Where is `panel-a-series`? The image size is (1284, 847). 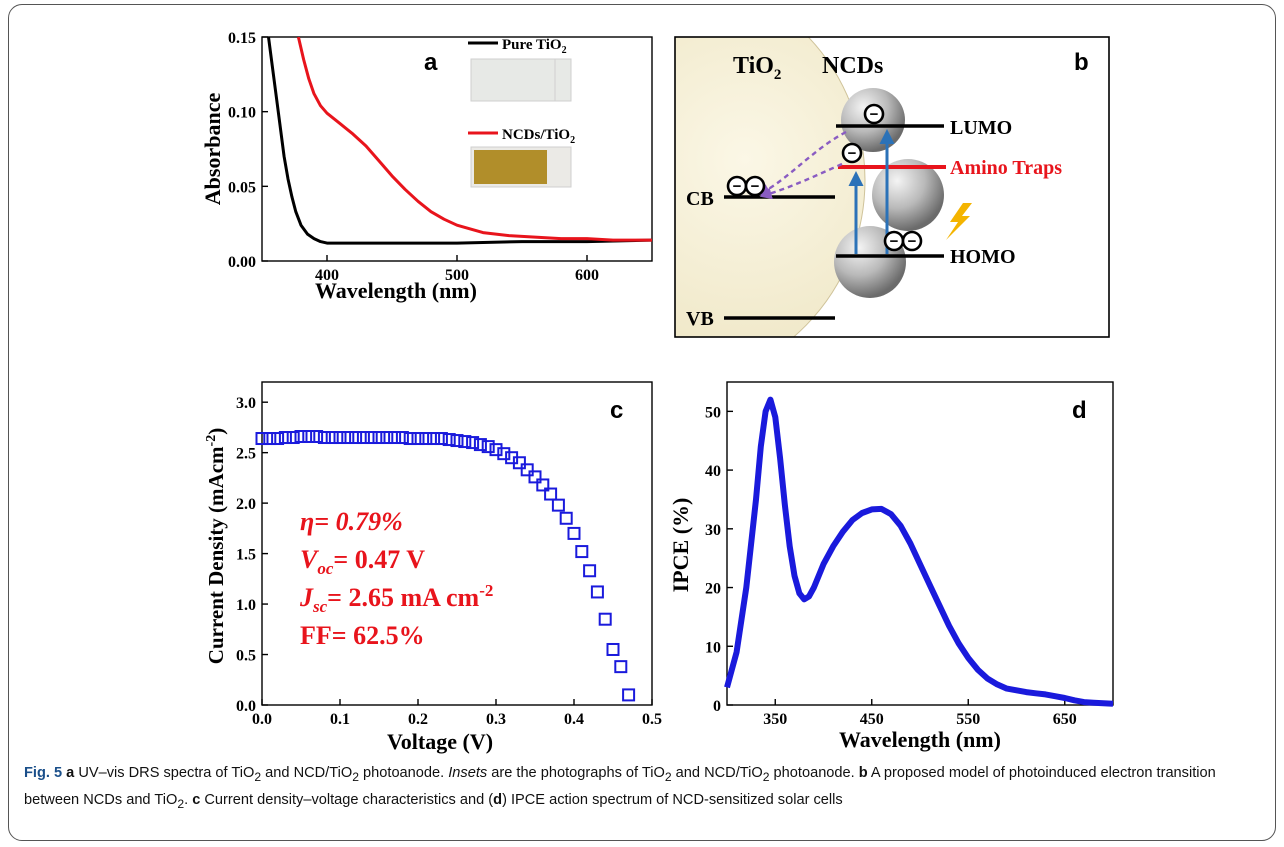
panel-a-series is located at coordinates (459, 141).